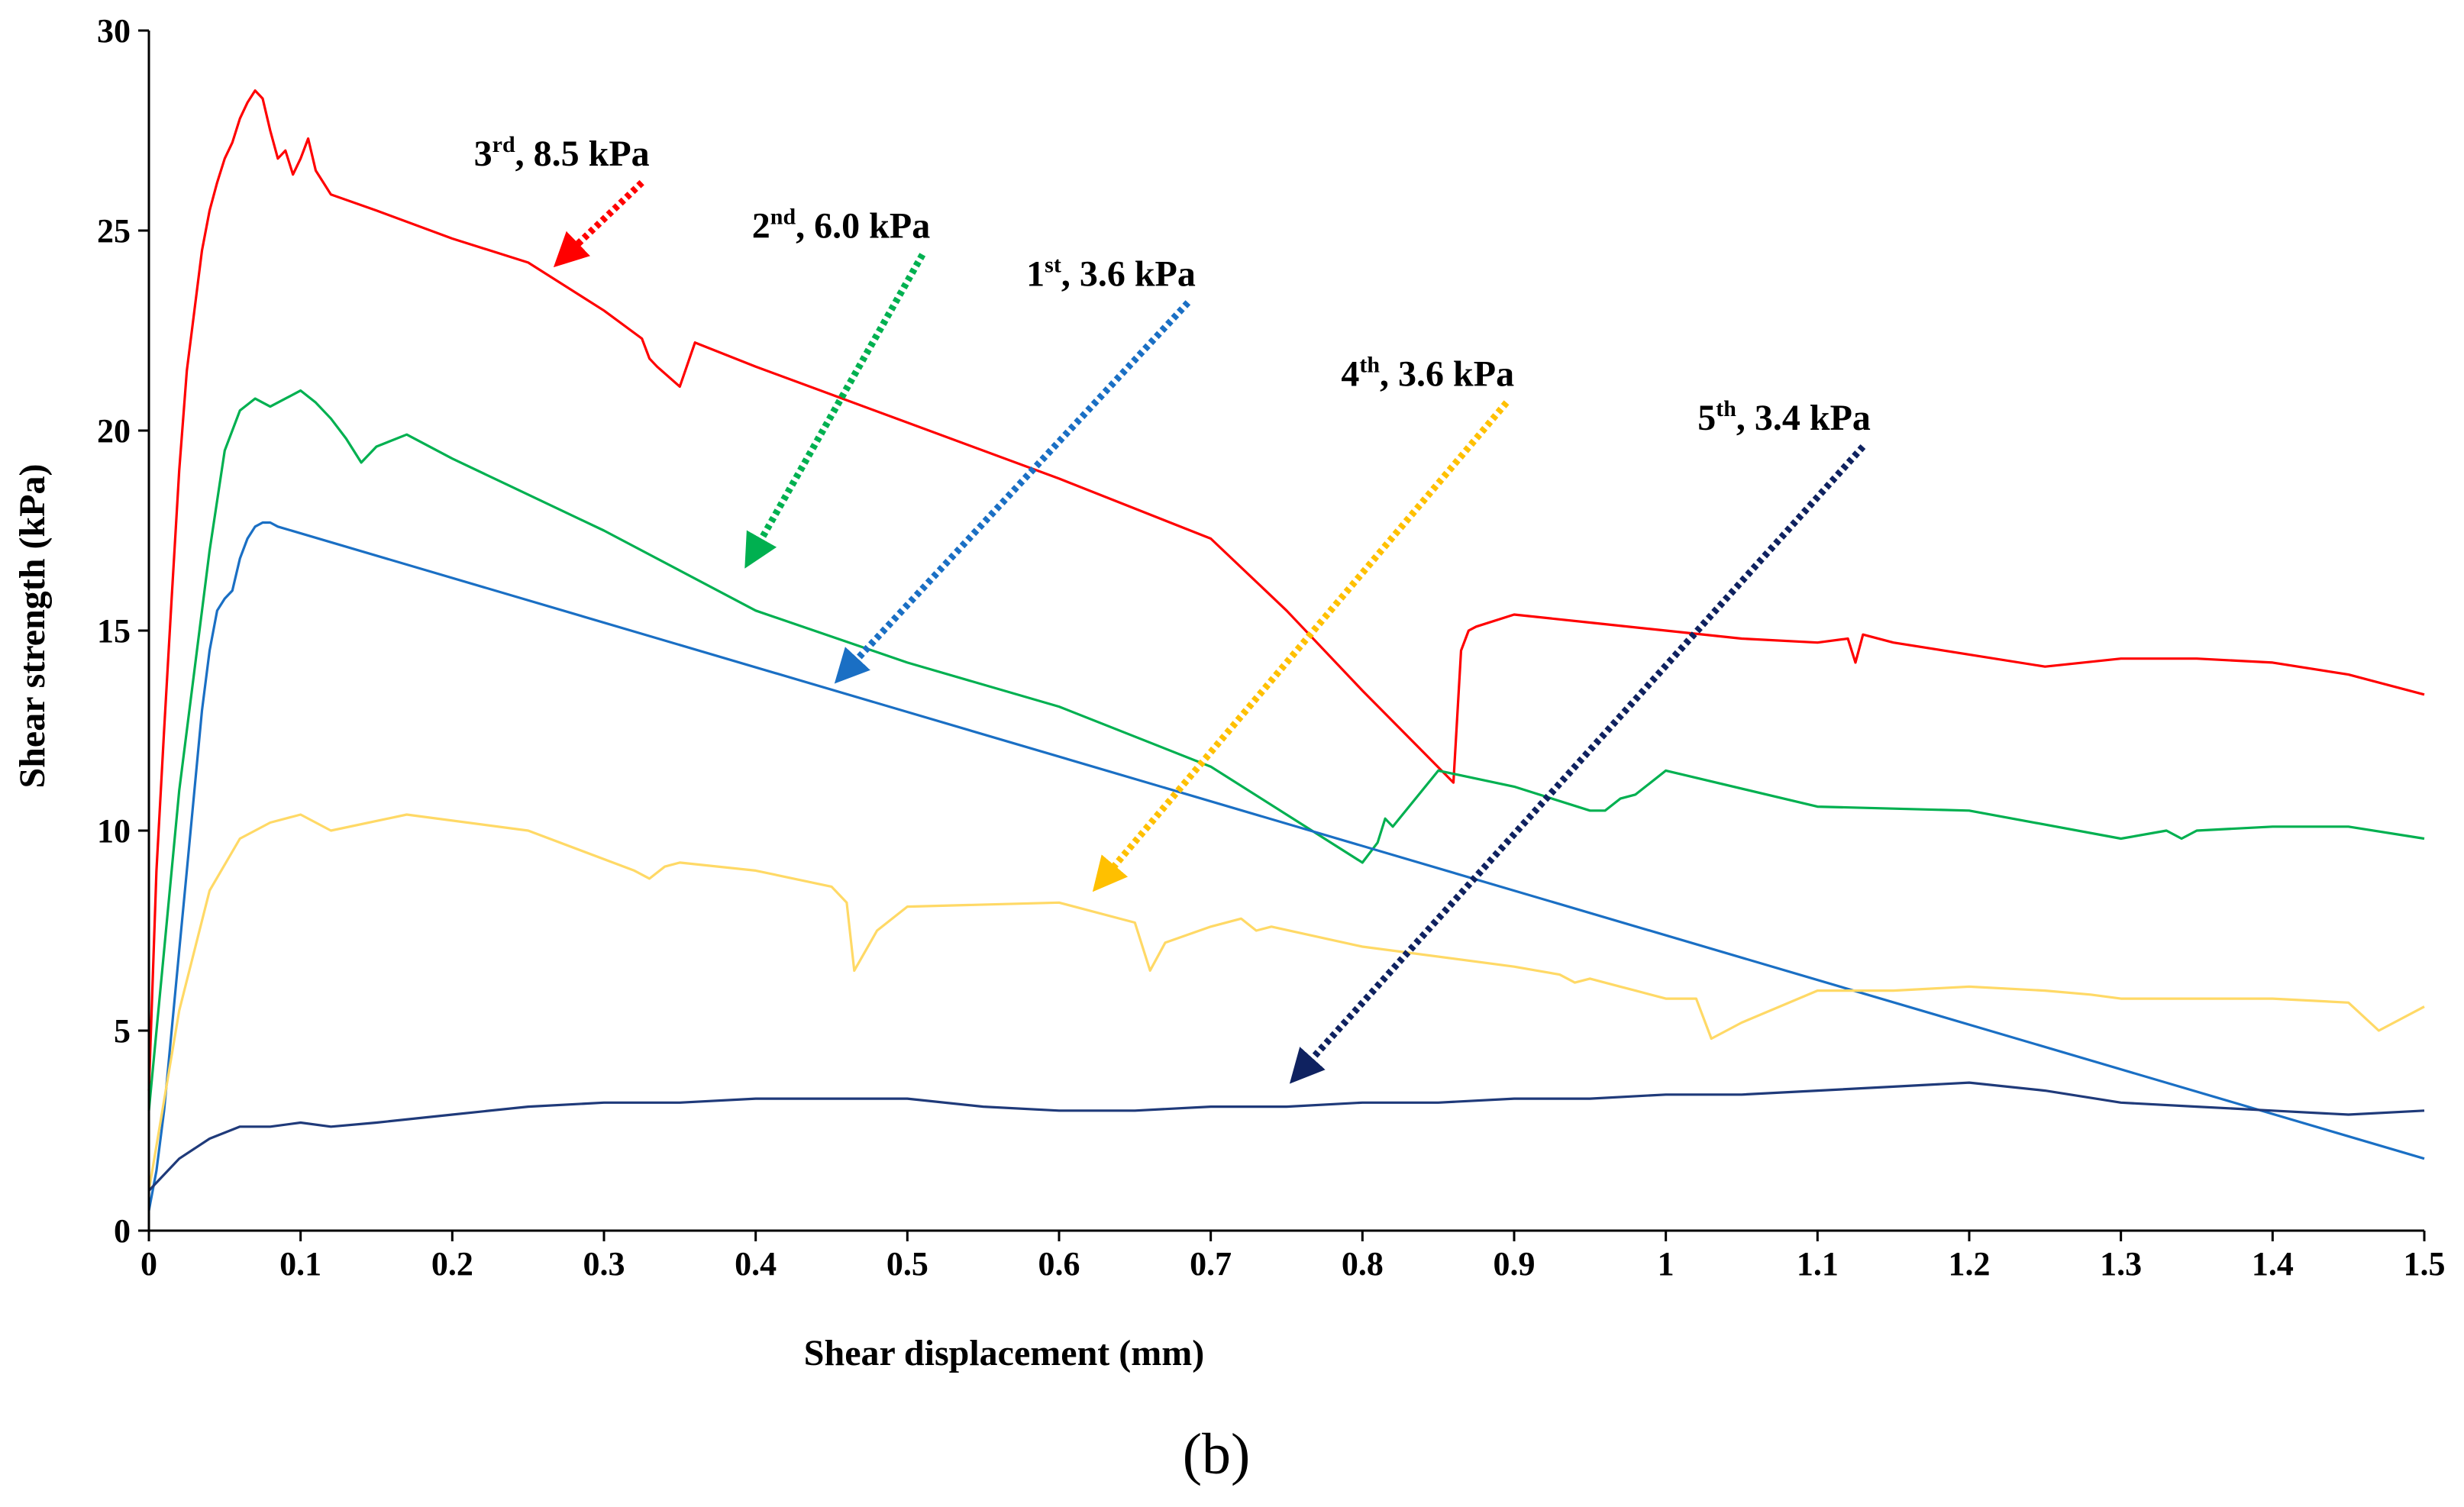 This screenshot has height=1507, width=2464. Describe the element at coordinates (1970, 1264) in the screenshot. I see `x-tick-label: 1.2` at that location.